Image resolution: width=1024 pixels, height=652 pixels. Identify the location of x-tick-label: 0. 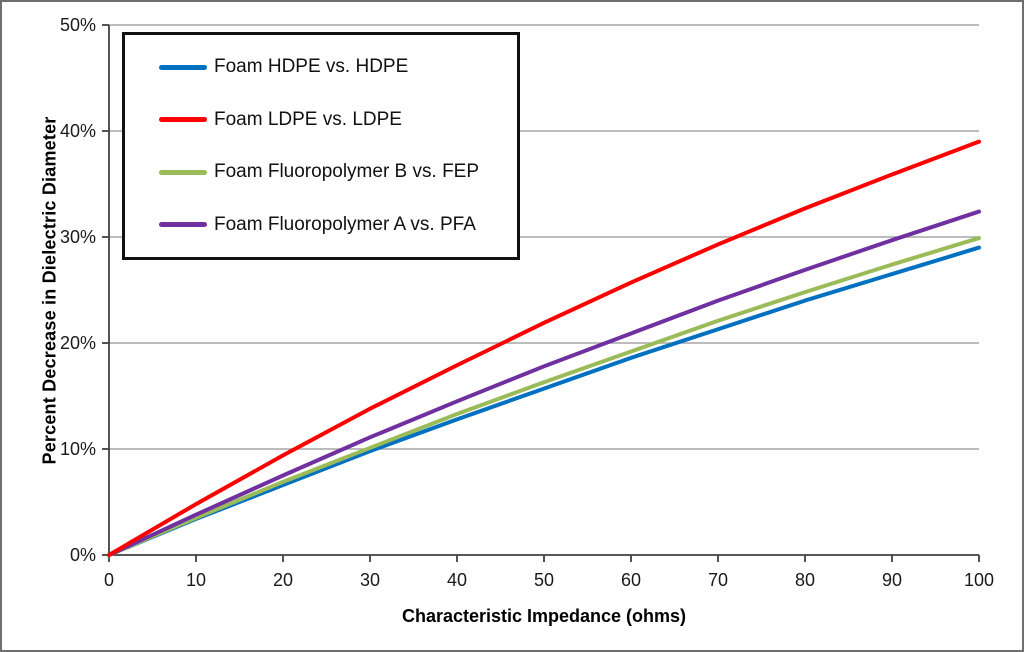
(109, 580).